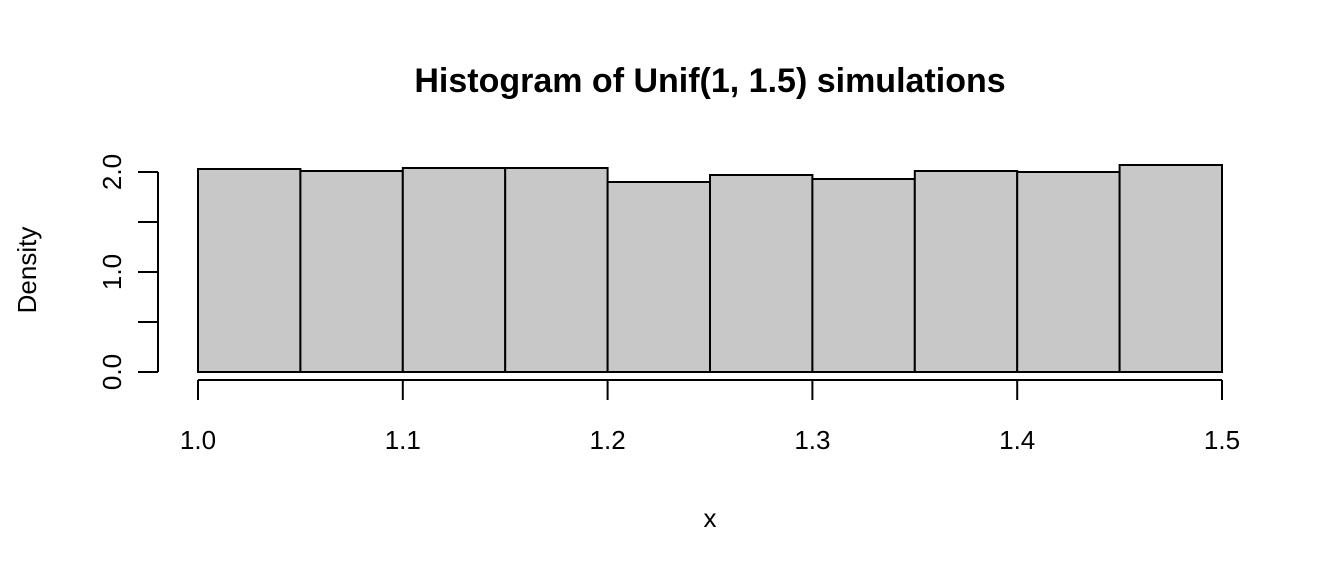 The height and width of the screenshot is (576, 1344). I want to click on y-tick-label: 1.0, so click(112, 272).